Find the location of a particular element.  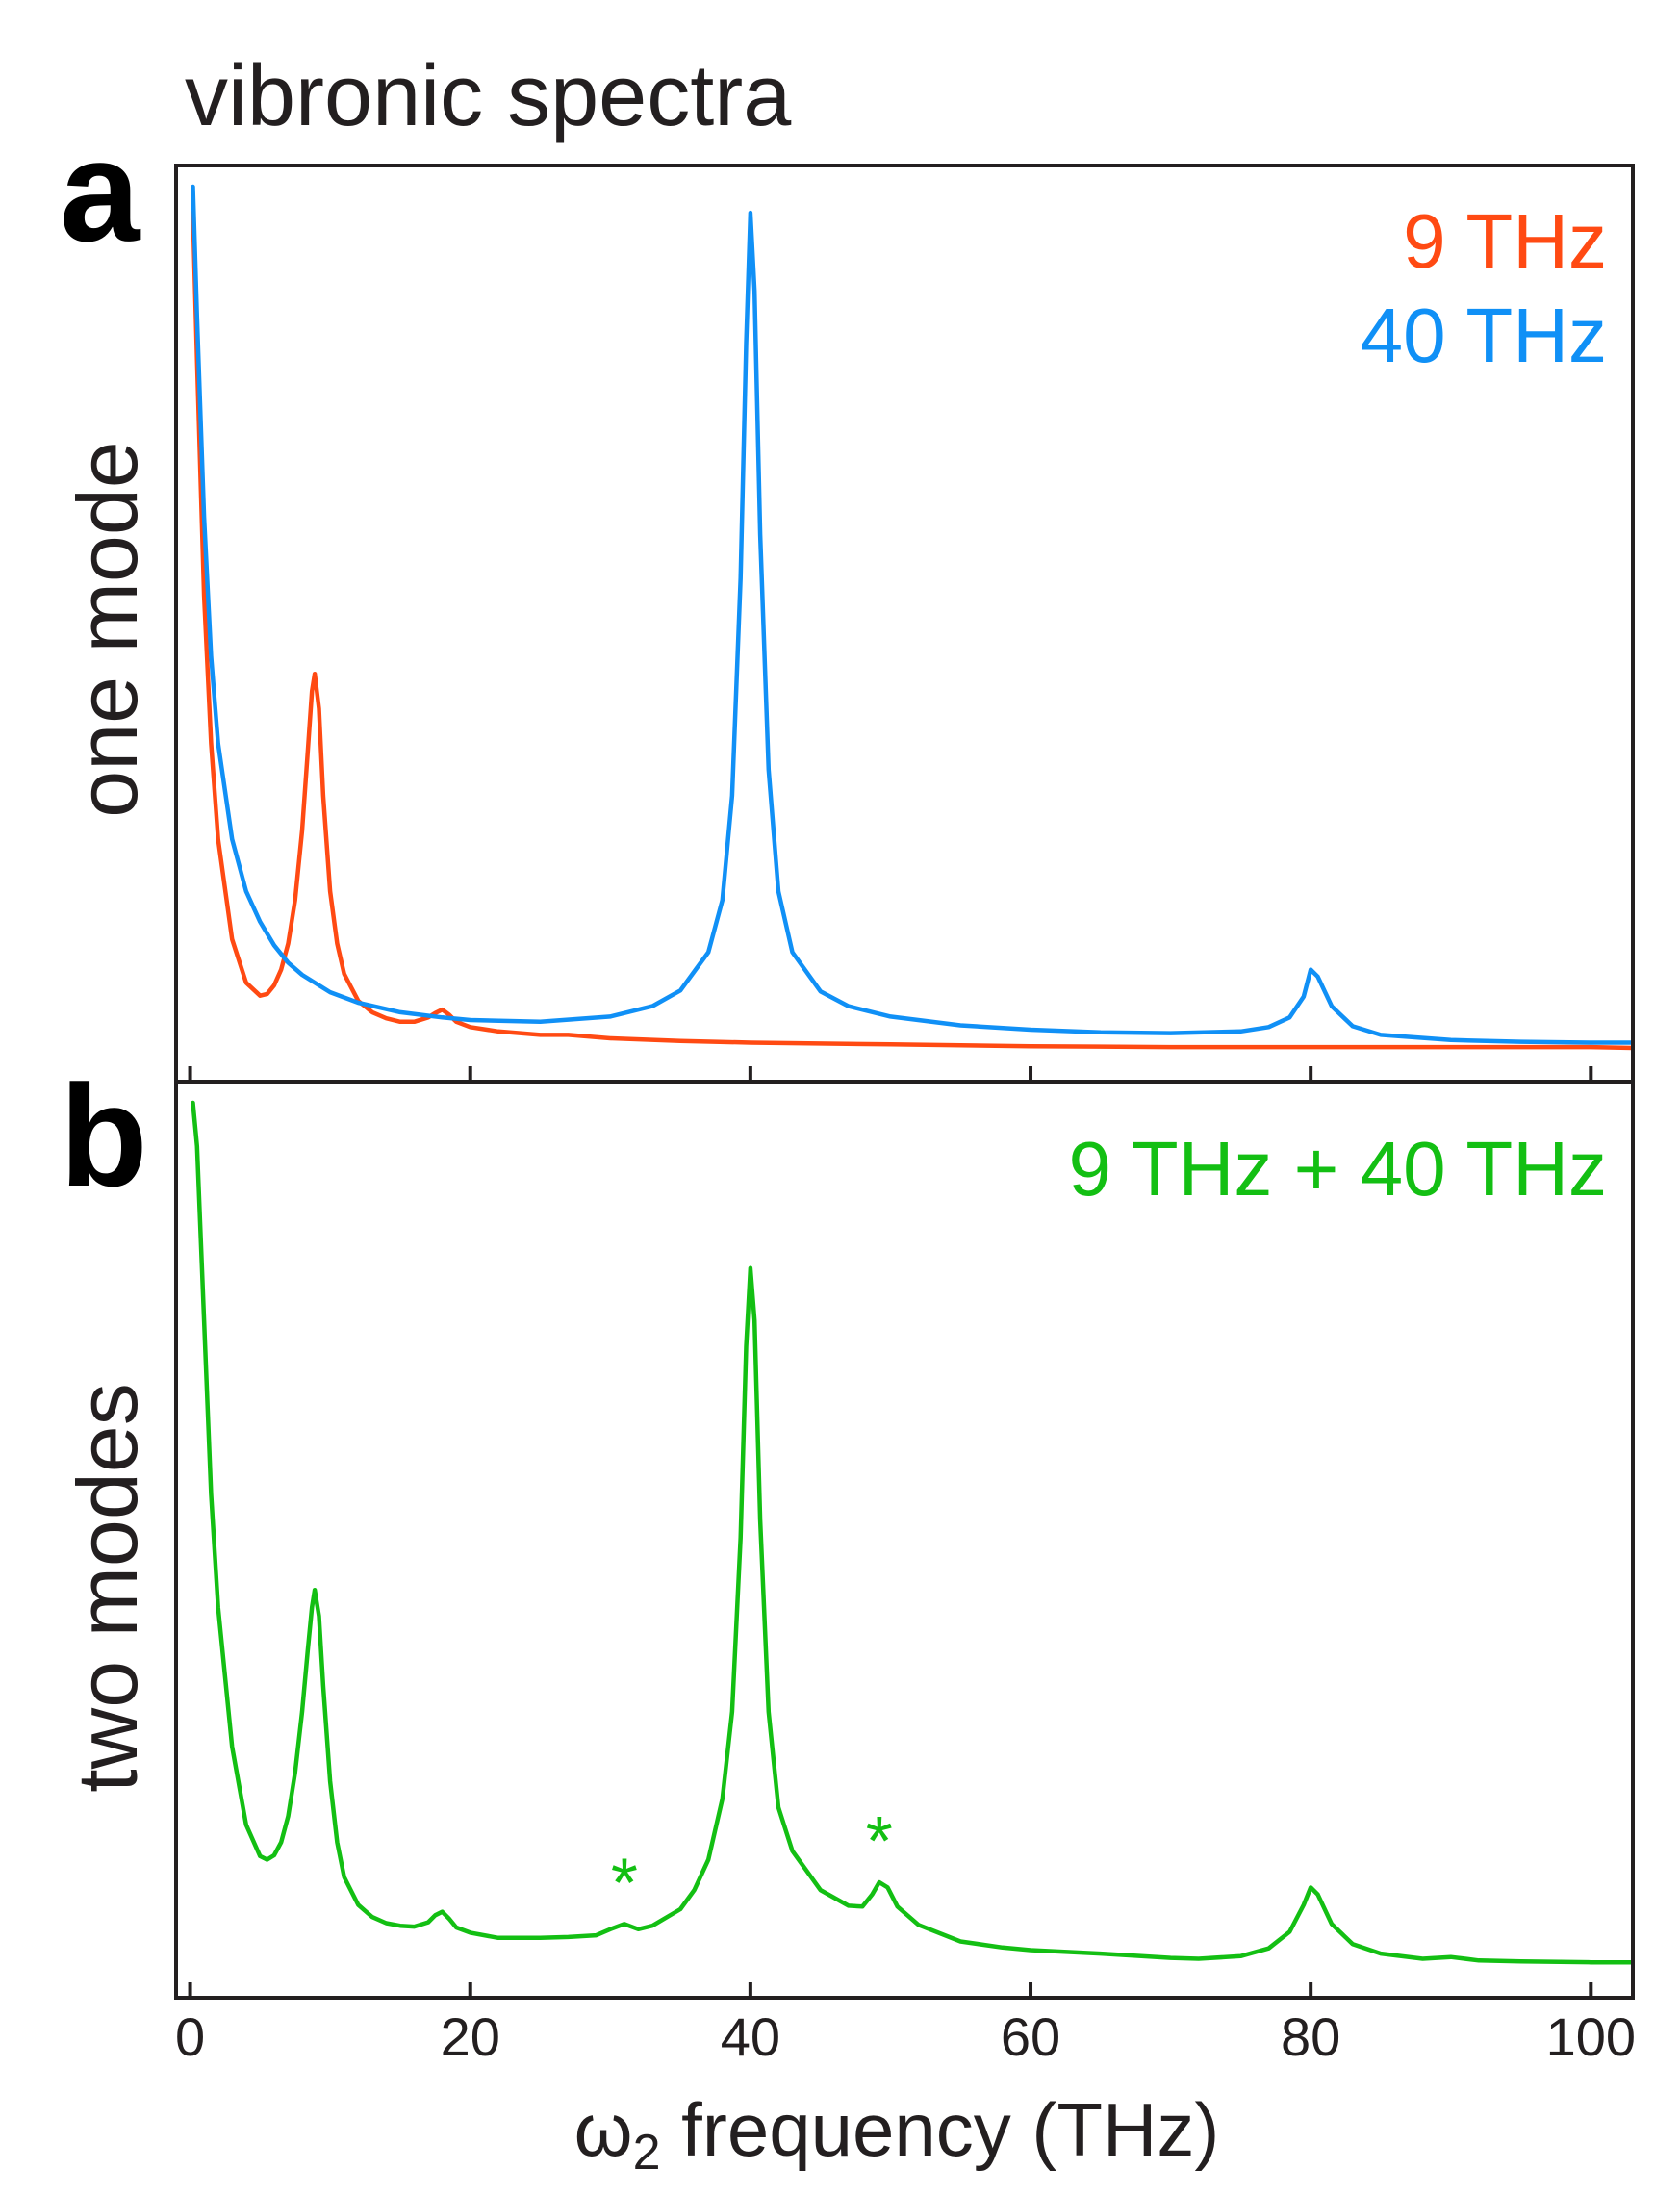

legend-40thz: 40 THz is located at coordinates (1484, 335).